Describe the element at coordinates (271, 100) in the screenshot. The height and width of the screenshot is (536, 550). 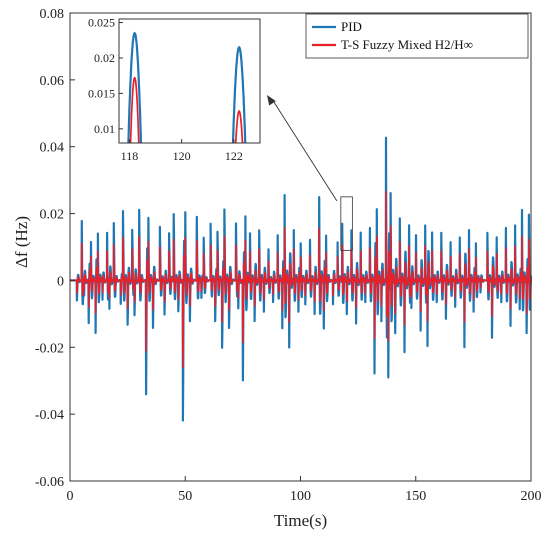
I see `zoom-arrowhead` at that location.